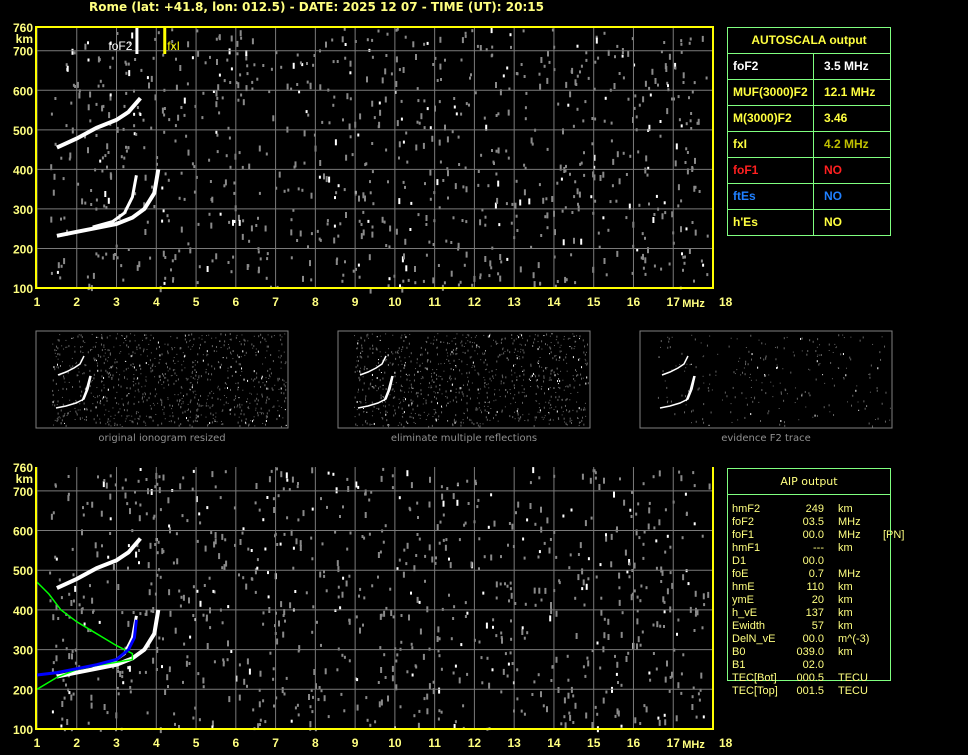 The height and width of the screenshot is (755, 968). I want to click on freq-tick-label: 1, so click(37, 743).